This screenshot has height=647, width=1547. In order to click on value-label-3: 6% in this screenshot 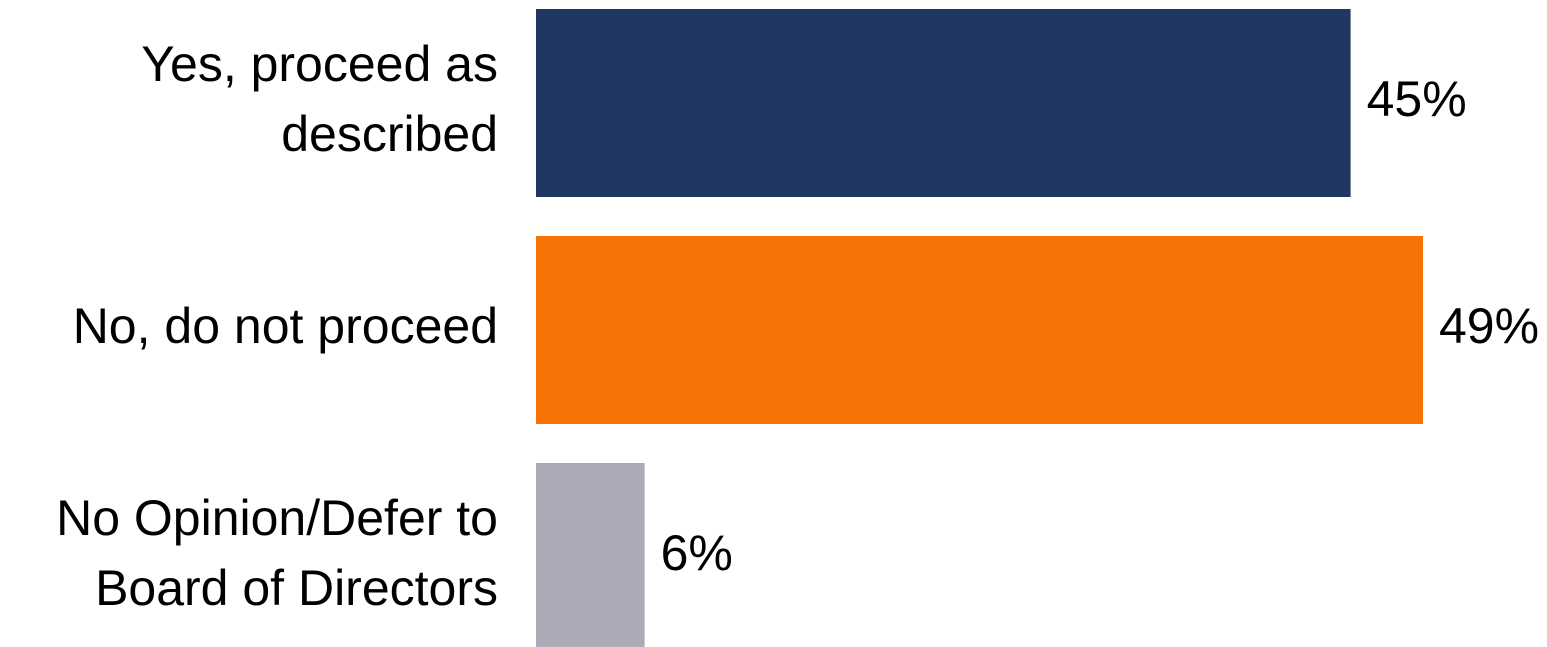, I will do `click(697, 553)`.